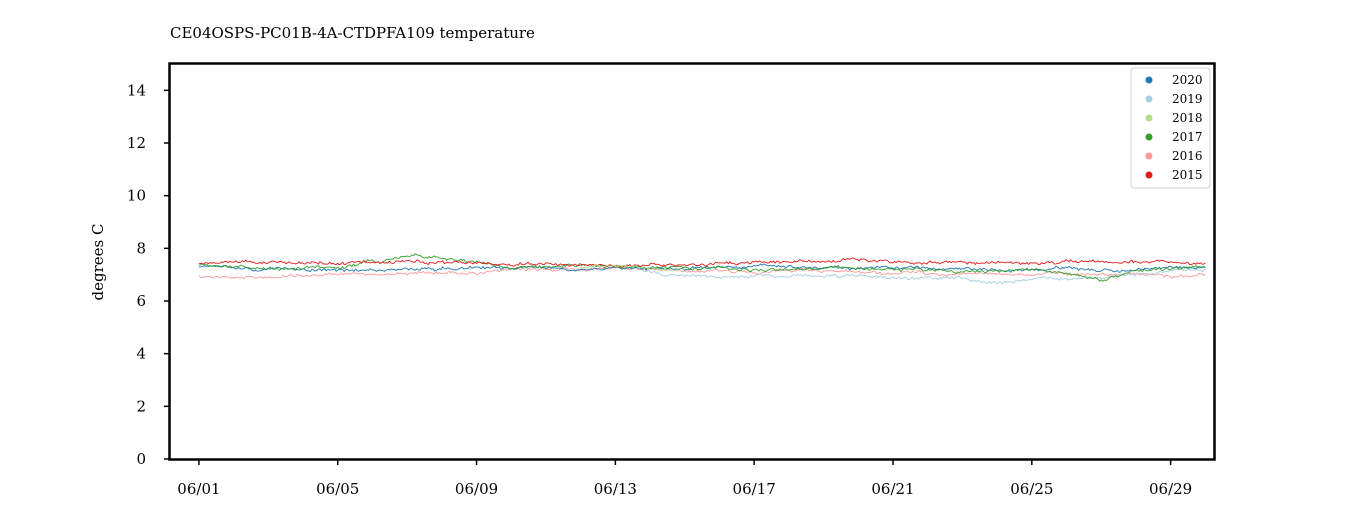 The image size is (1350, 525). Describe the element at coordinates (615, 489) in the screenshot. I see `x-tick-label: 06/13` at that location.